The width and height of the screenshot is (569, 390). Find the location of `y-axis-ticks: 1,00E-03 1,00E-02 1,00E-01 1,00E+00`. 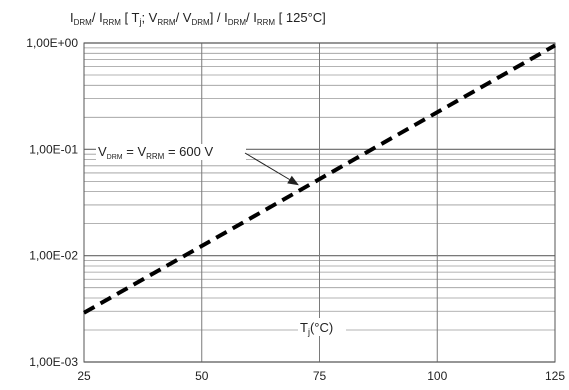

y-axis-ticks: 1,00E-03 1,00E-02 1,00E-01 1,00E+00 is located at coordinates (52, 202).